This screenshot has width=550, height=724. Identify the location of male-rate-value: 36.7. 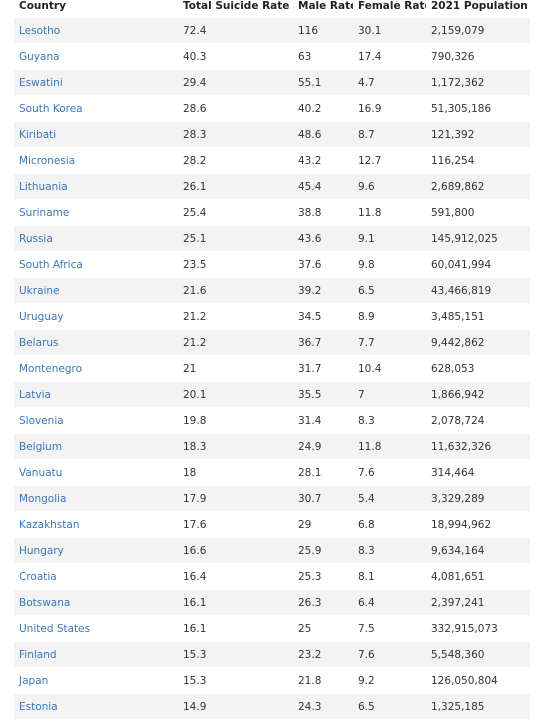
(310, 342).